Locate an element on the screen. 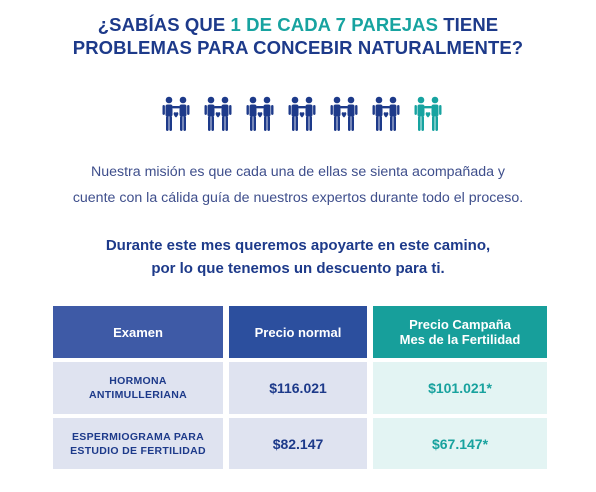 Image resolution: width=596 pixels, height=492 pixels. row-2-normal-price: $82.147 is located at coordinates (298, 443).